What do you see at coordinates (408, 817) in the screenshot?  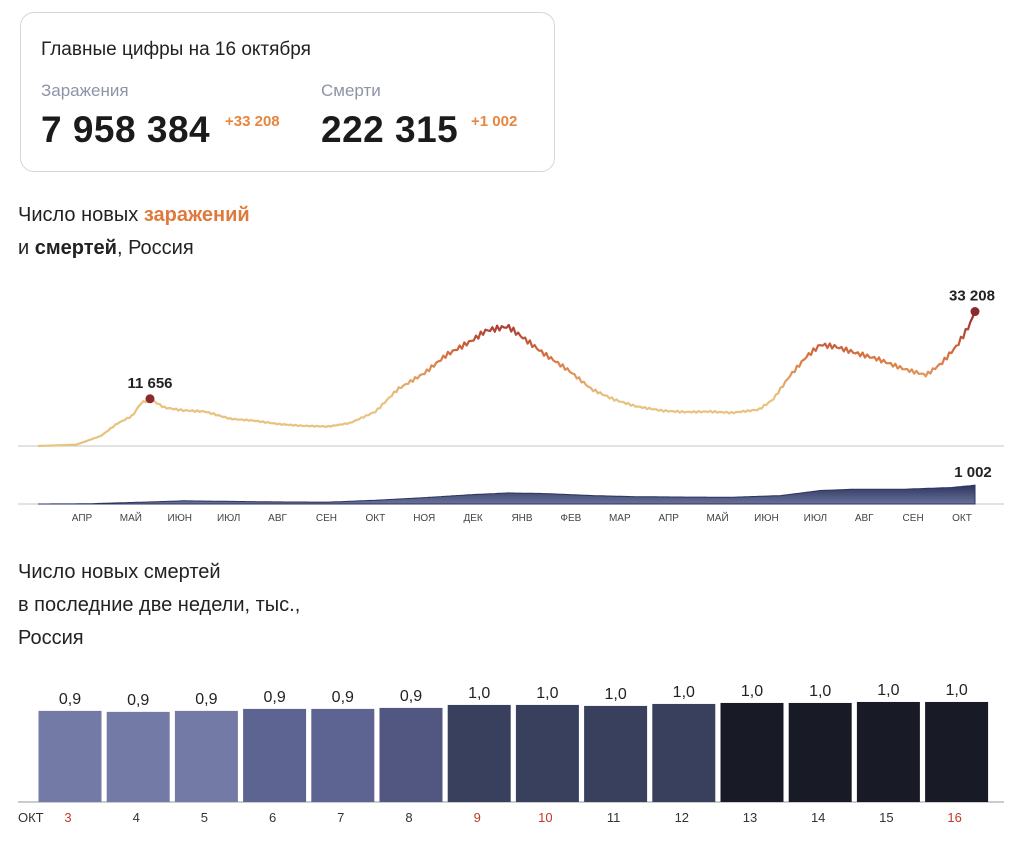 I see `bar-category-label-8: 8` at bounding box center [408, 817].